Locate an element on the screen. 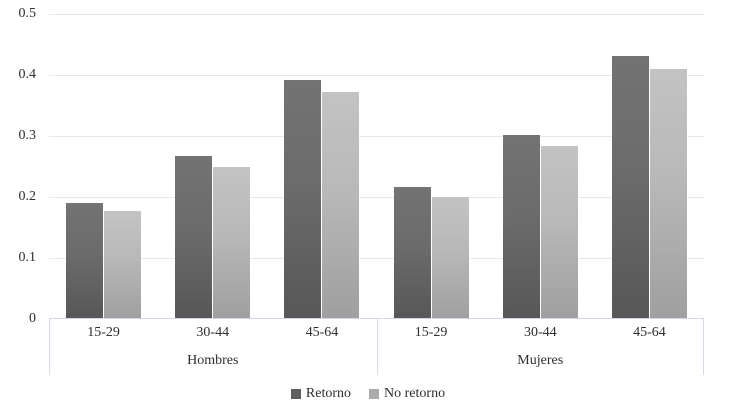  y-tick-label: 0.2 is located at coordinates (27, 196).